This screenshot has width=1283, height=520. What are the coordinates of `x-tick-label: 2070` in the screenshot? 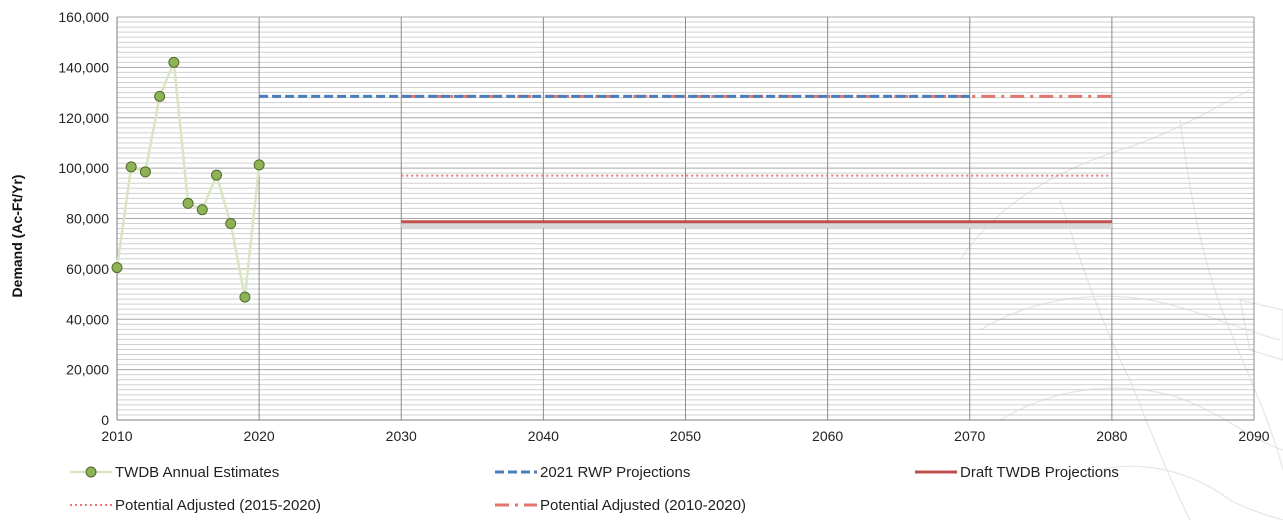 It's located at (969, 436).